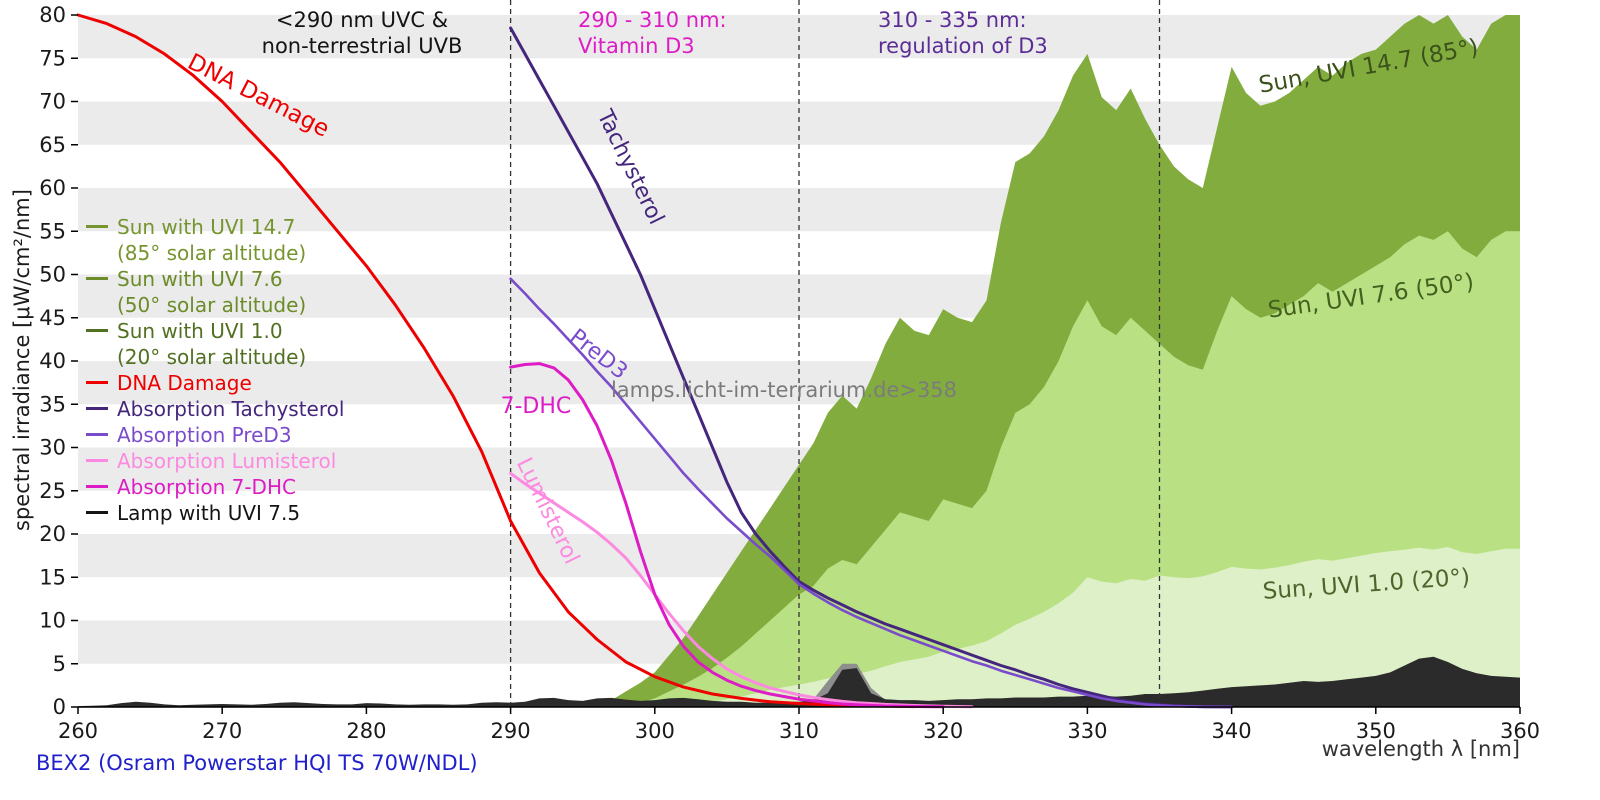 The image size is (1600, 800). What do you see at coordinates (741, 590) in the screenshot?
I see `series-absorption-lumisterol` at bounding box center [741, 590].